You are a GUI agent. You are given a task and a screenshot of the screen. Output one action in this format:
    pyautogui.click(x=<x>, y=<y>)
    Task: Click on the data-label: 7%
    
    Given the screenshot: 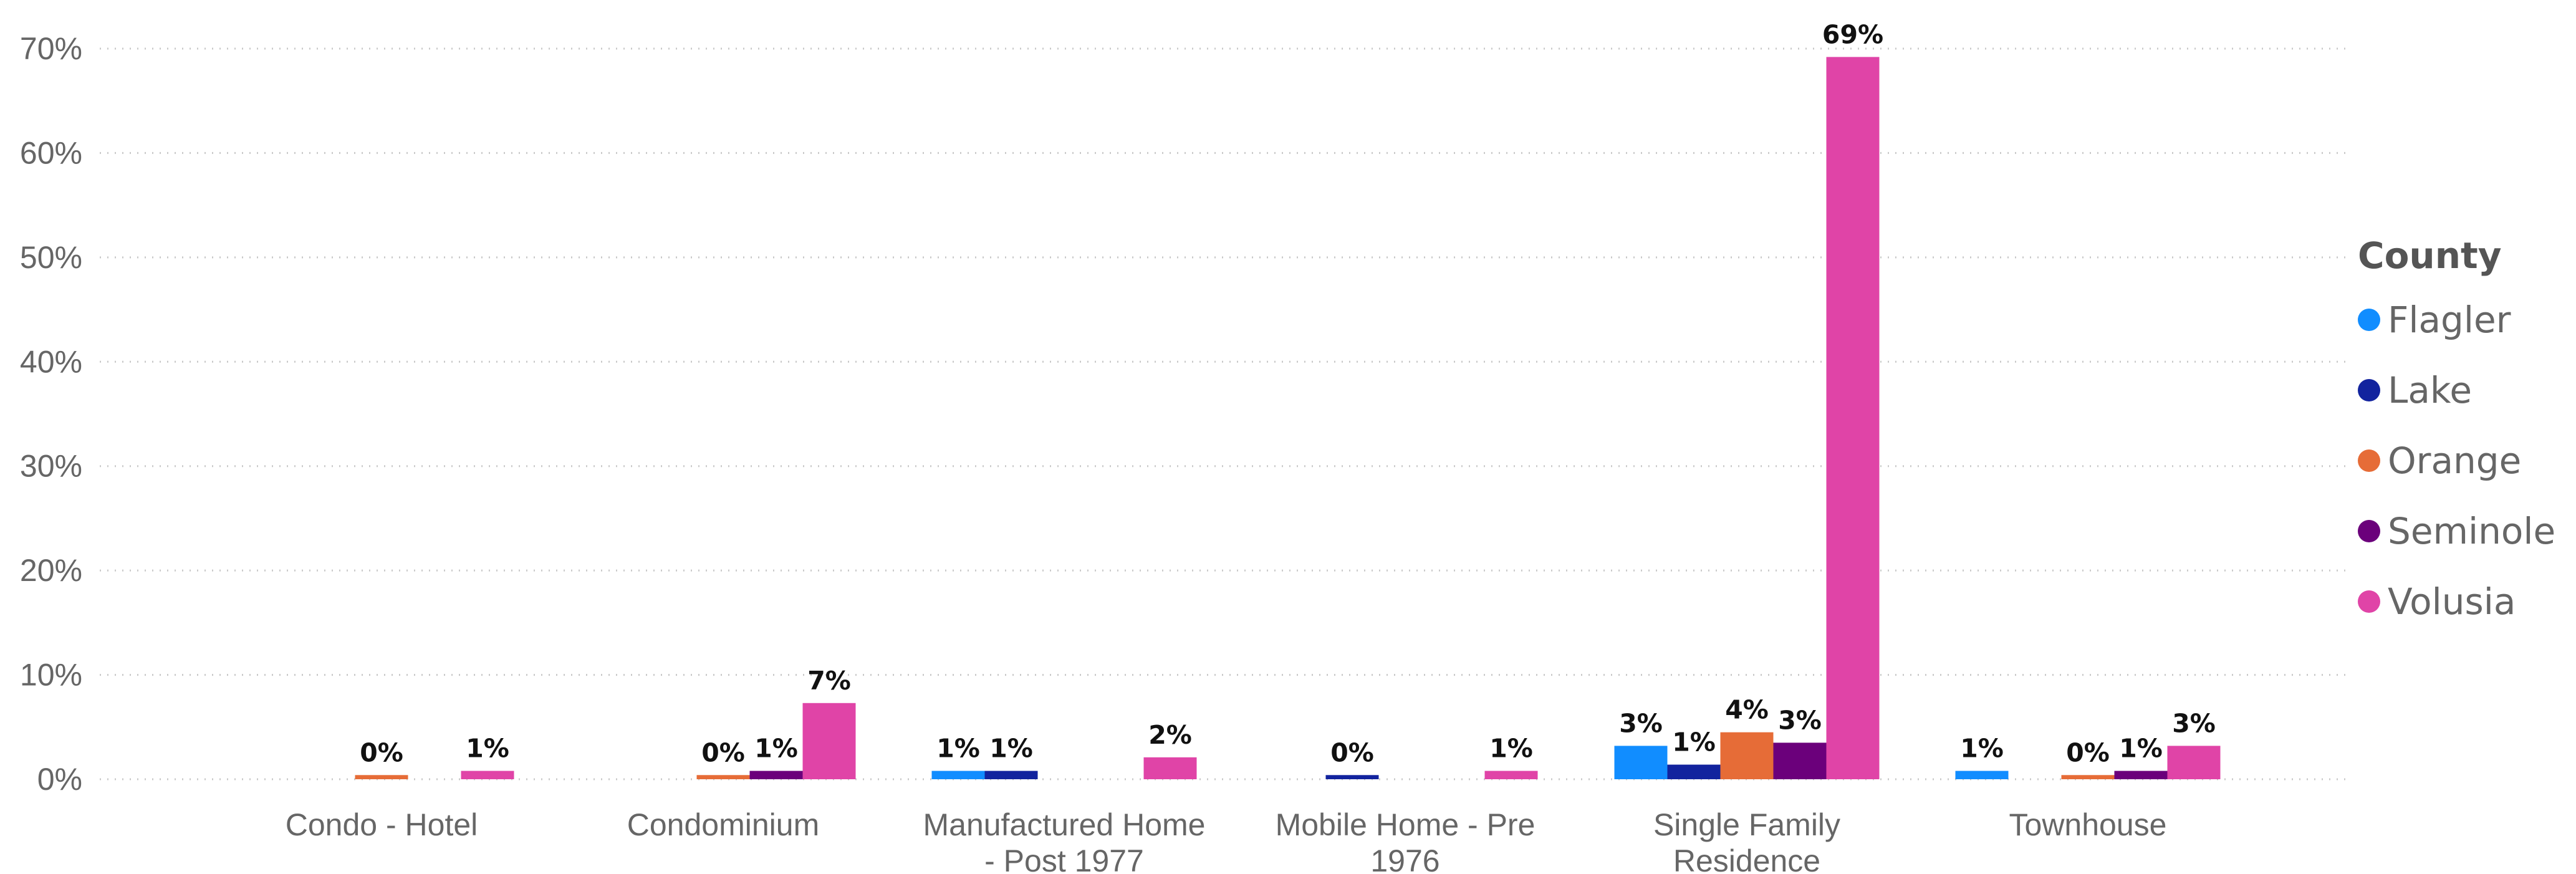 What is the action you would take?
    pyautogui.click(x=829, y=681)
    